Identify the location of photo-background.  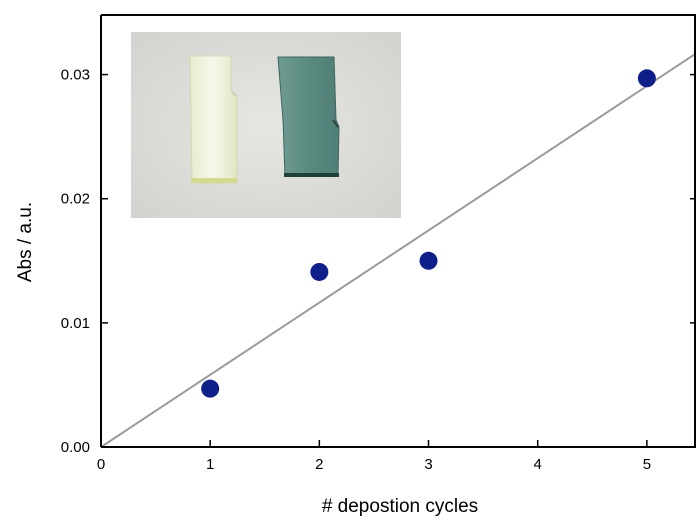
(266, 125).